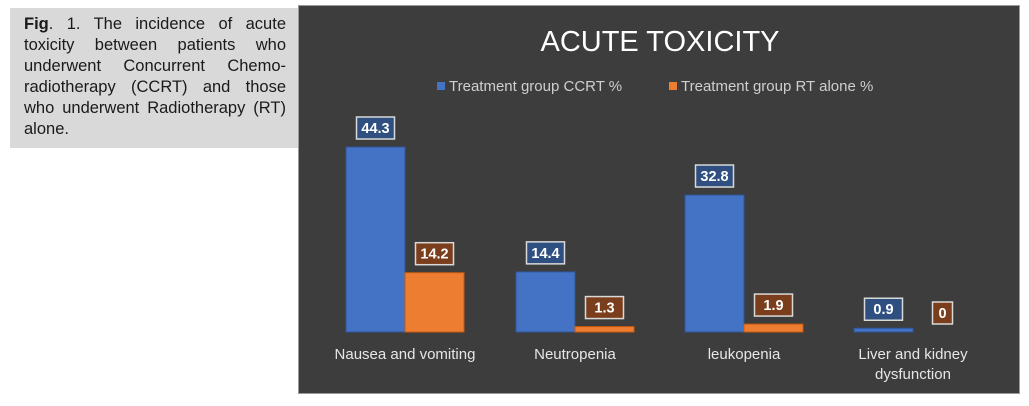 The image size is (1029, 406). Describe the element at coordinates (777, 86) in the screenshot. I see `legend-label-2: Treatment group RT alone %` at that location.